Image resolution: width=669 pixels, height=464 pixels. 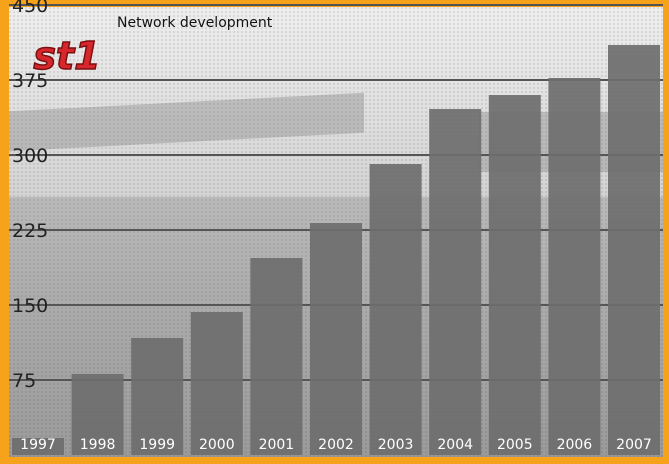 What do you see at coordinates (195, 23) in the screenshot?
I see `chart-title: Network development` at bounding box center [195, 23].